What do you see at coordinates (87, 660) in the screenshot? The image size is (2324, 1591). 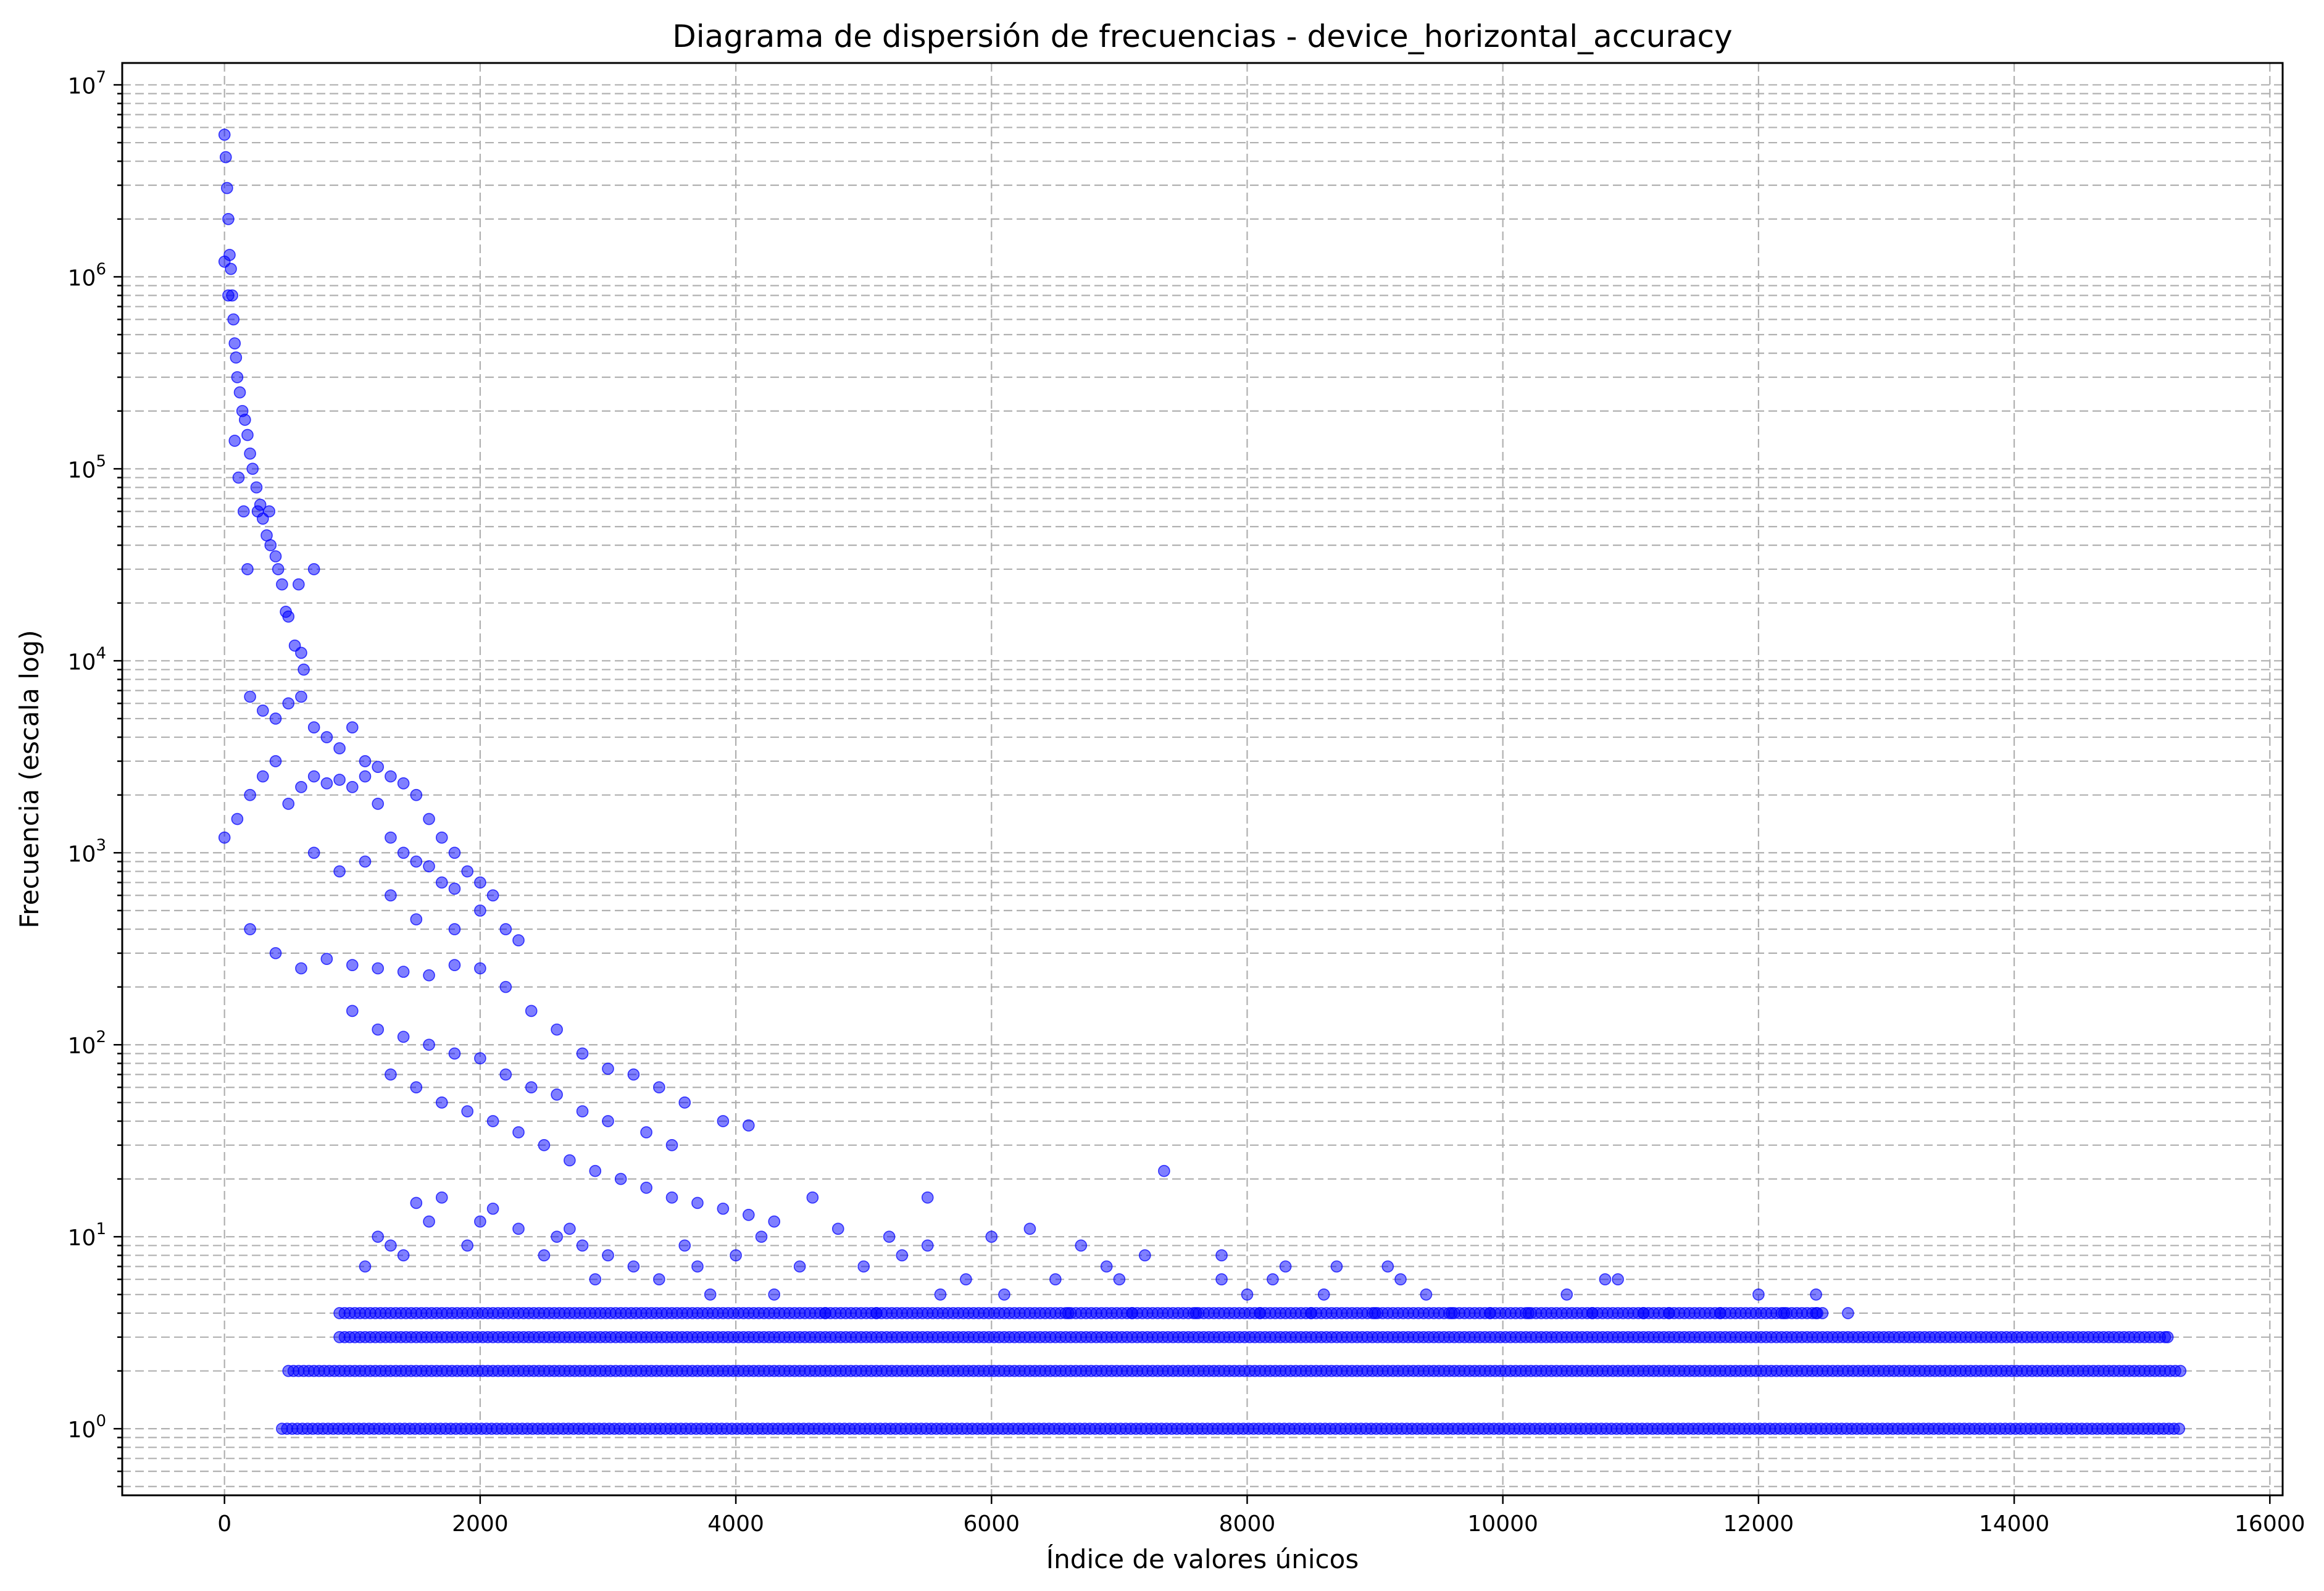 I see `y-tick-label: 10⁴` at bounding box center [87, 660].